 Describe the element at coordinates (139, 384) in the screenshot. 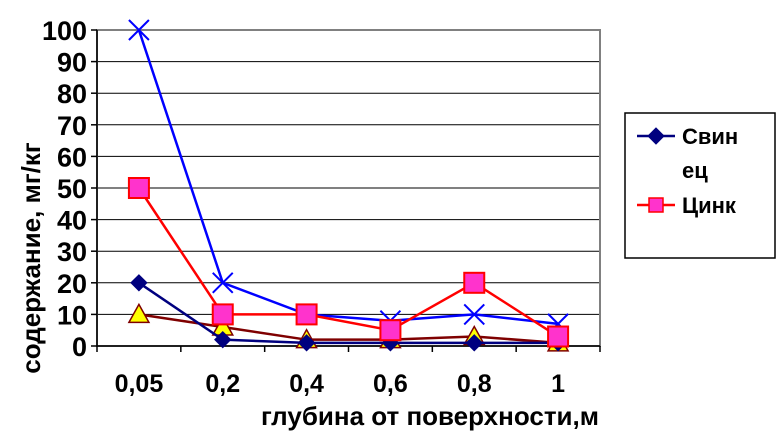

I see `x-tick-label-0: 0,05` at that location.